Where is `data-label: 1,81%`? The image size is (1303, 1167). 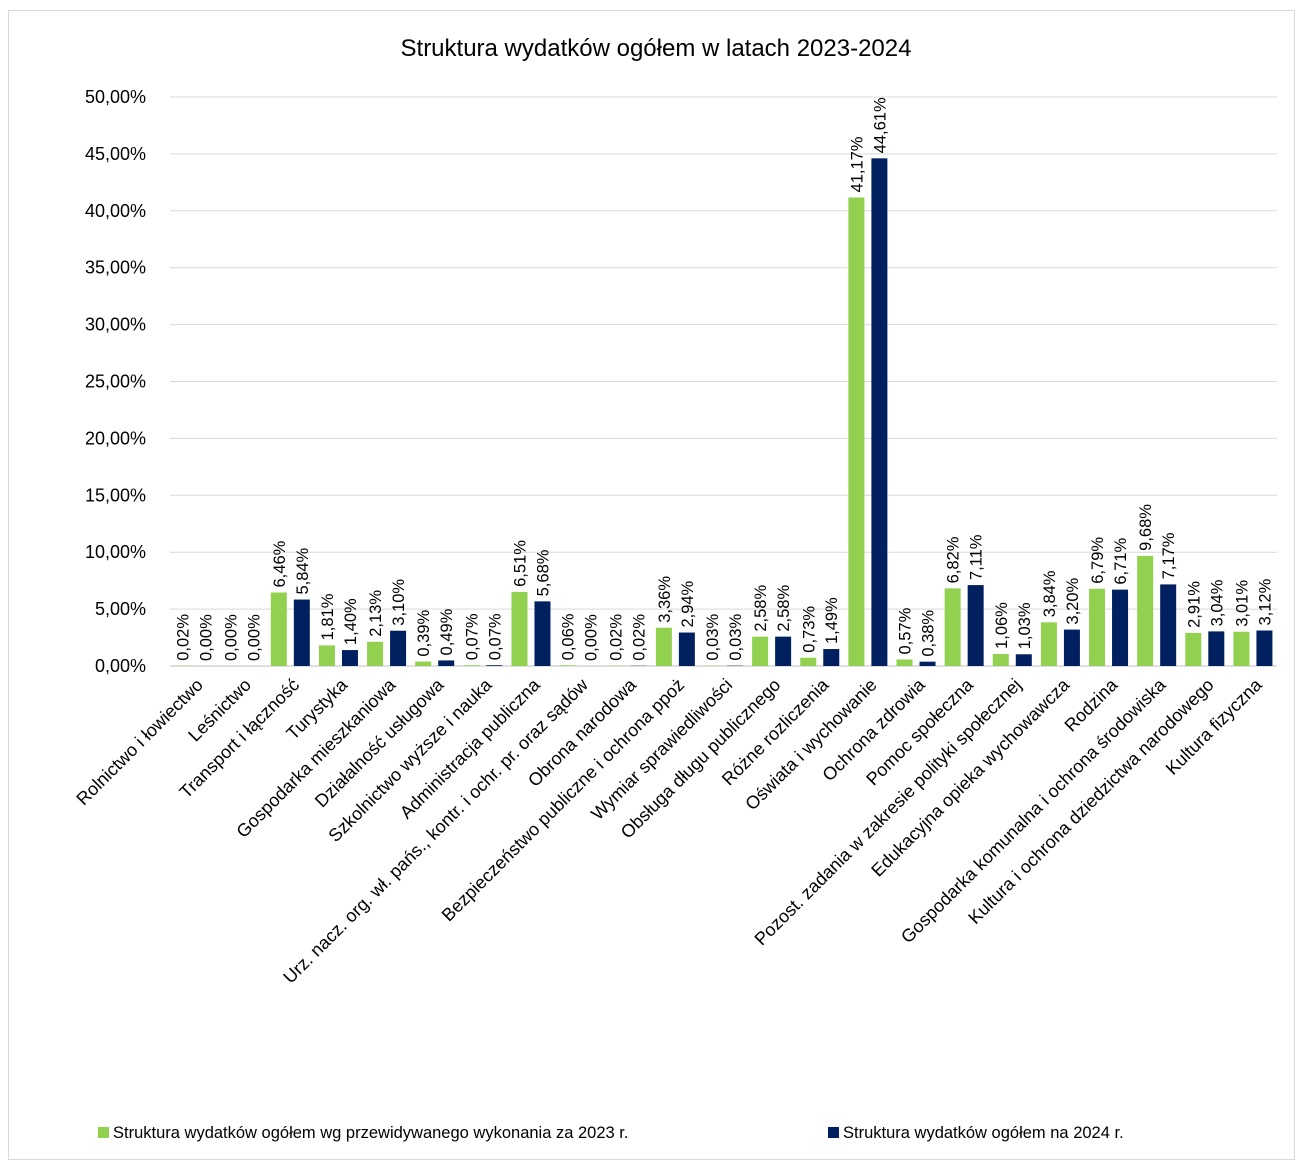
data-label: 1,81% is located at coordinates (328, 616).